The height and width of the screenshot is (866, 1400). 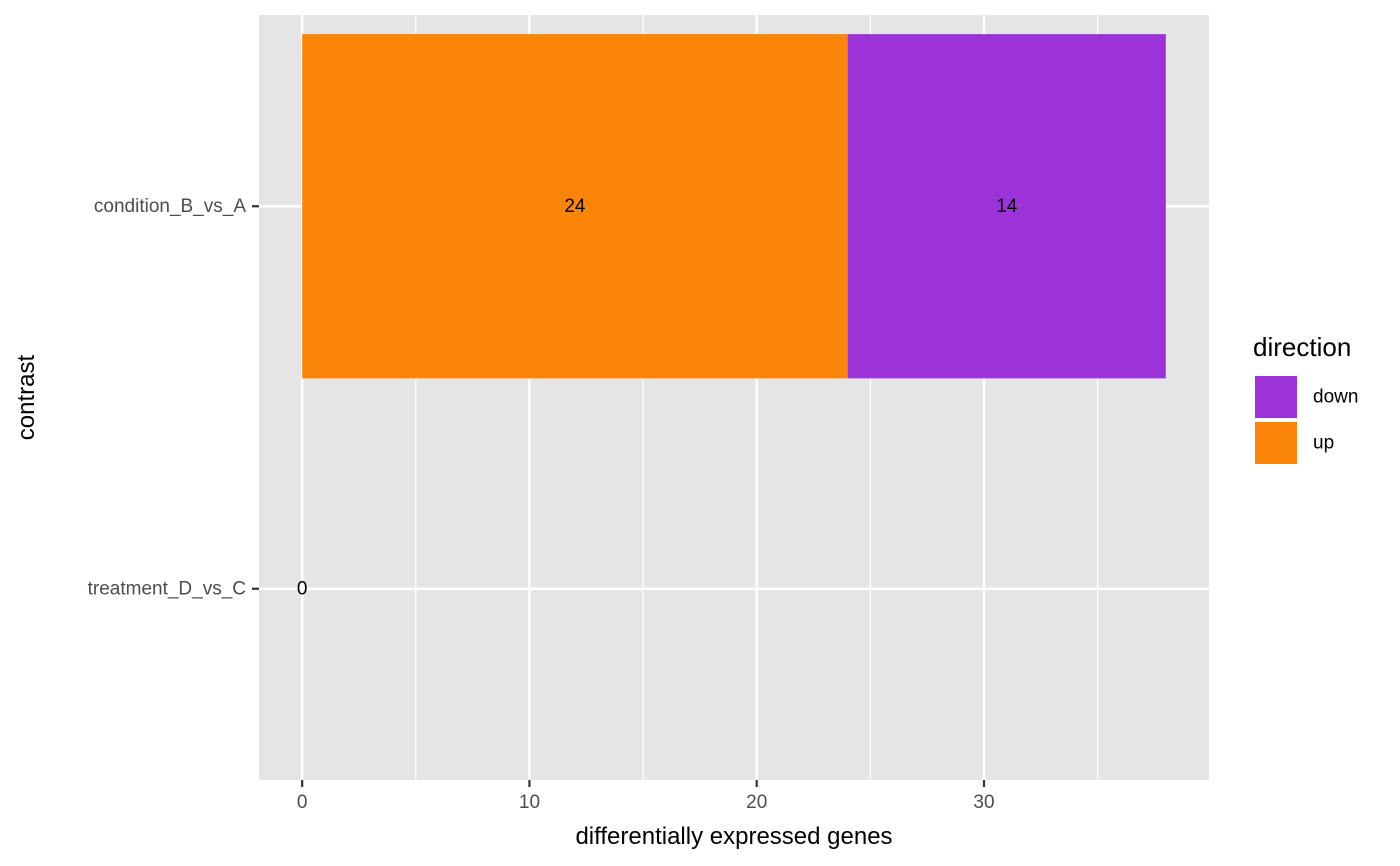 What do you see at coordinates (1276, 443) in the screenshot?
I see `legend-key-up` at bounding box center [1276, 443].